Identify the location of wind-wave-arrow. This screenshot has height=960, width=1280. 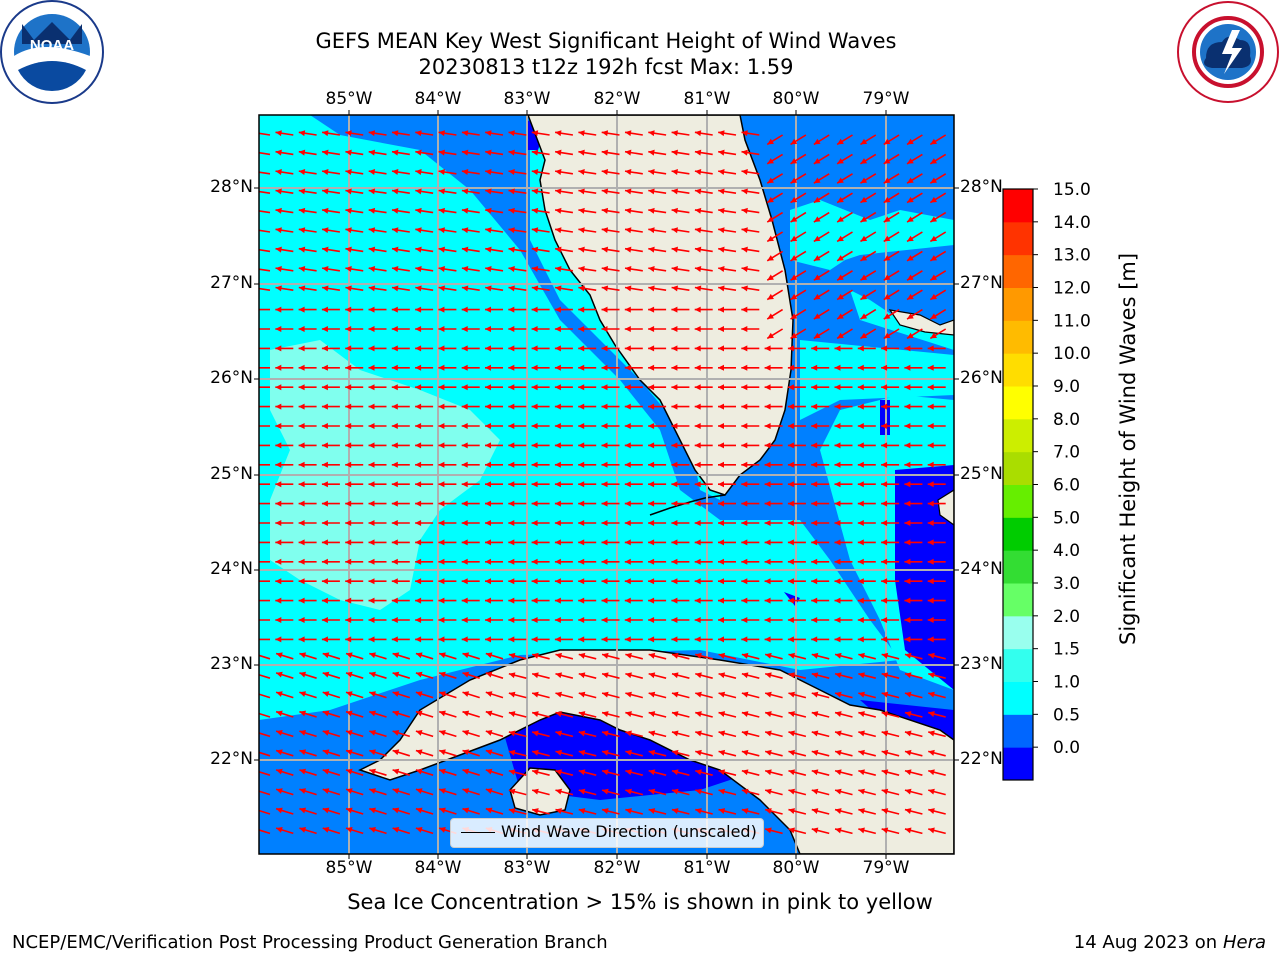
(265, 134).